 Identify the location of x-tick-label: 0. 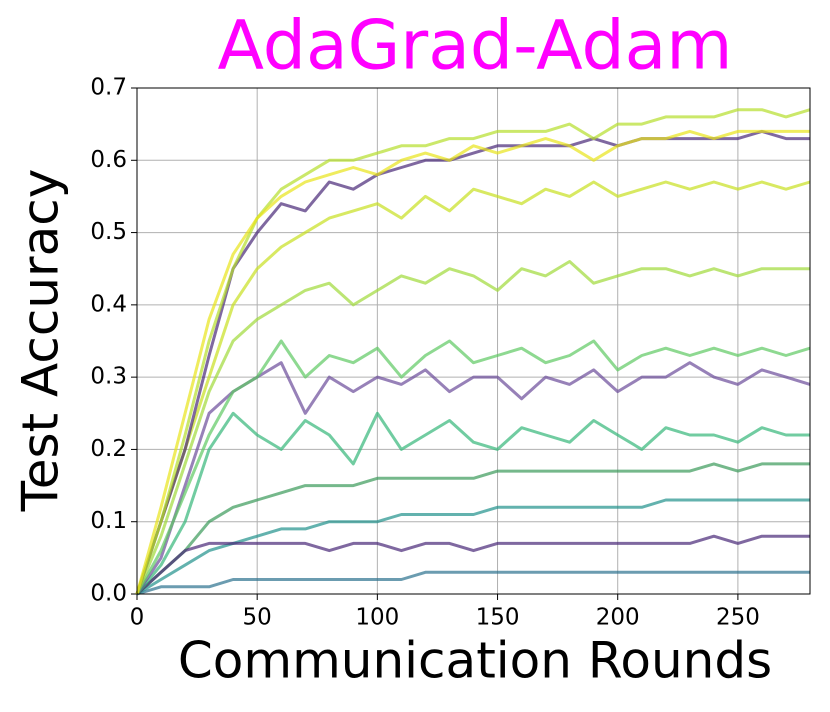
(137, 618).